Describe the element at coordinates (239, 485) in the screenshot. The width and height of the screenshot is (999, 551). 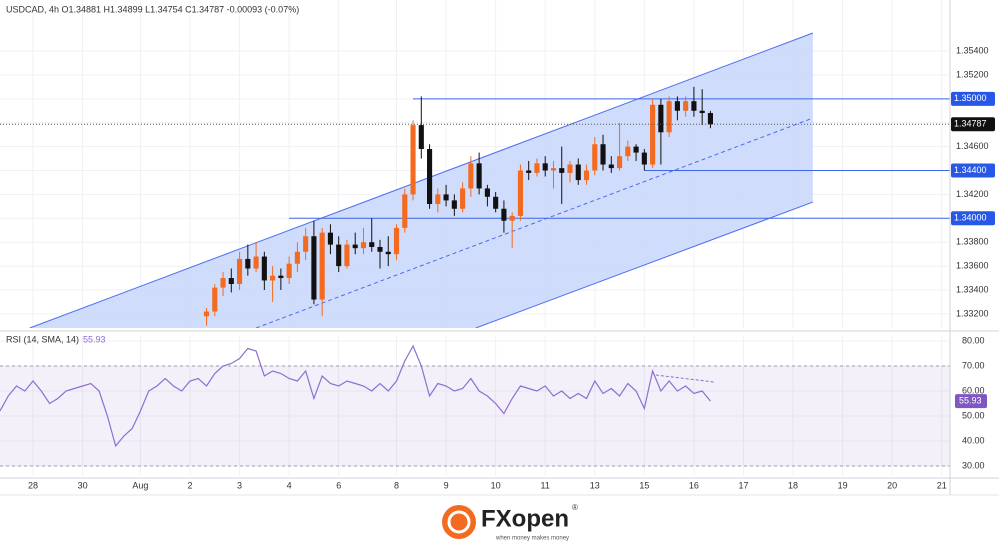
I see `x-tick-label: 3` at that location.